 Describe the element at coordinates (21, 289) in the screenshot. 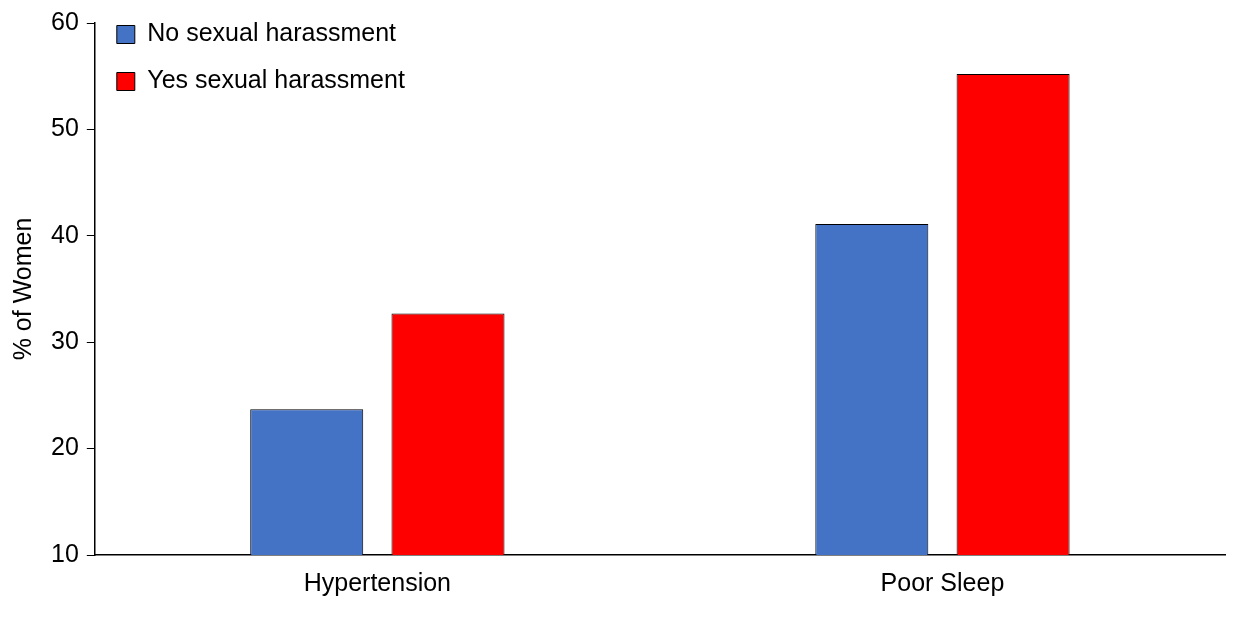

I see `y-axis-title: % of Women` at that location.